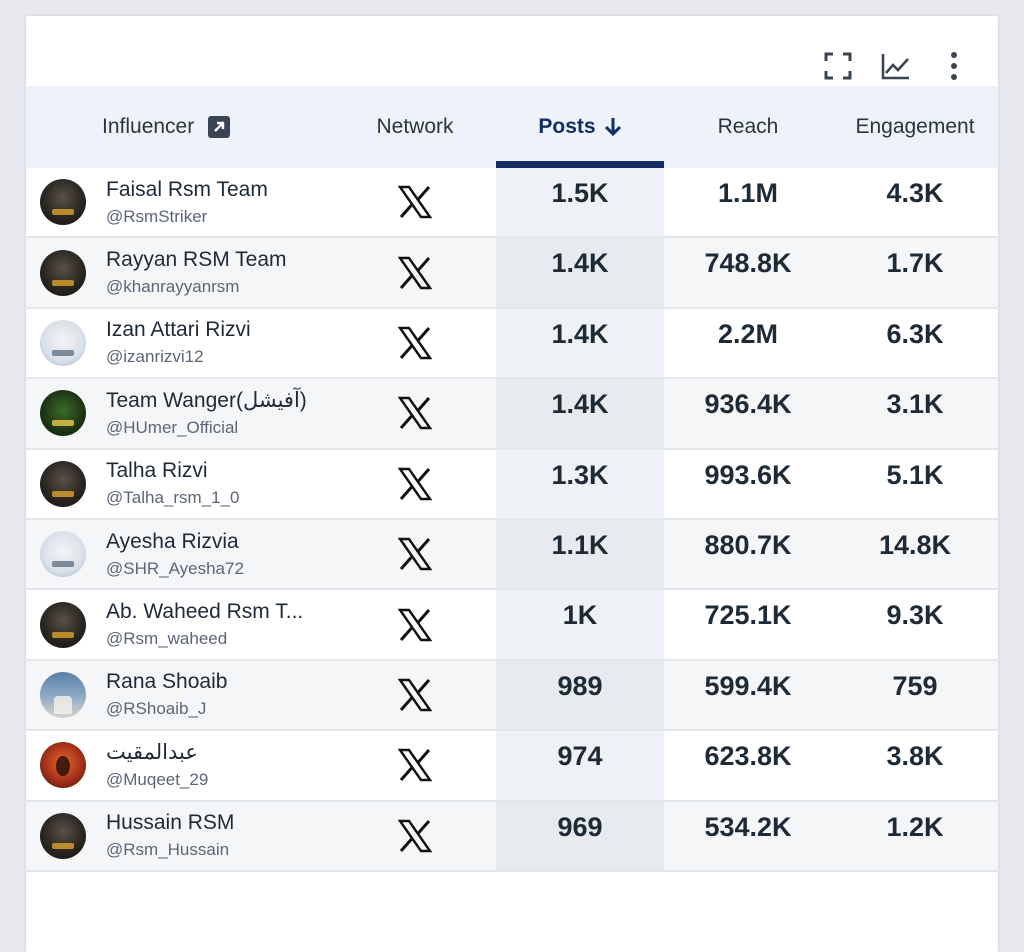 The width and height of the screenshot is (1024, 952). What do you see at coordinates (196, 260) in the screenshot?
I see `influencer-name: Rayyan RSM Team` at bounding box center [196, 260].